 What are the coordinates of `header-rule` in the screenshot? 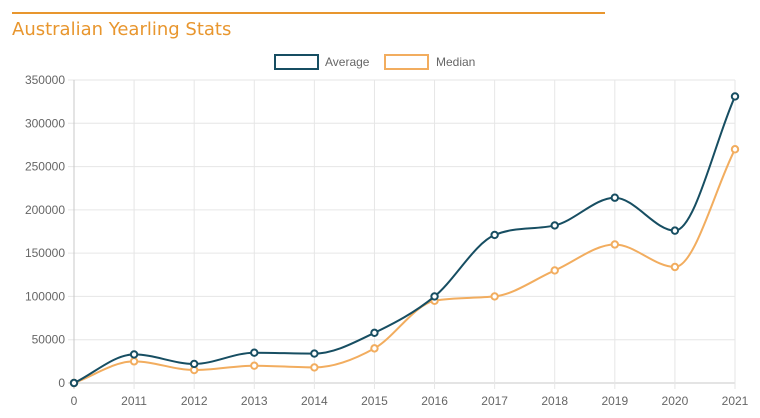 It's located at (308, 13).